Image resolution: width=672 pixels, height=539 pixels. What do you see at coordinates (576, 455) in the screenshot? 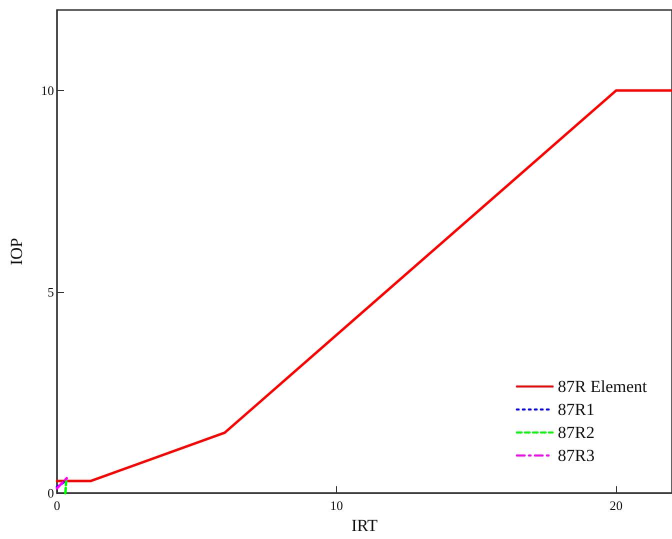
I see `legend-label: 87R3` at bounding box center [576, 455].